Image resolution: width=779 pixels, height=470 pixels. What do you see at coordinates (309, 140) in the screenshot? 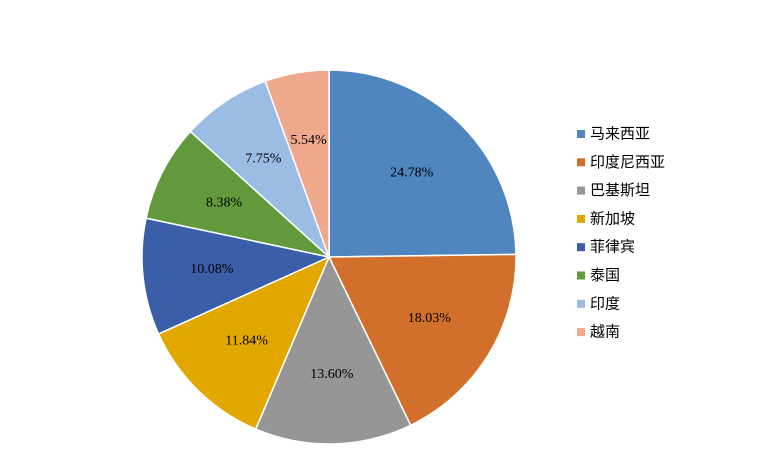
I see `data-label: 5.54%` at bounding box center [309, 140].